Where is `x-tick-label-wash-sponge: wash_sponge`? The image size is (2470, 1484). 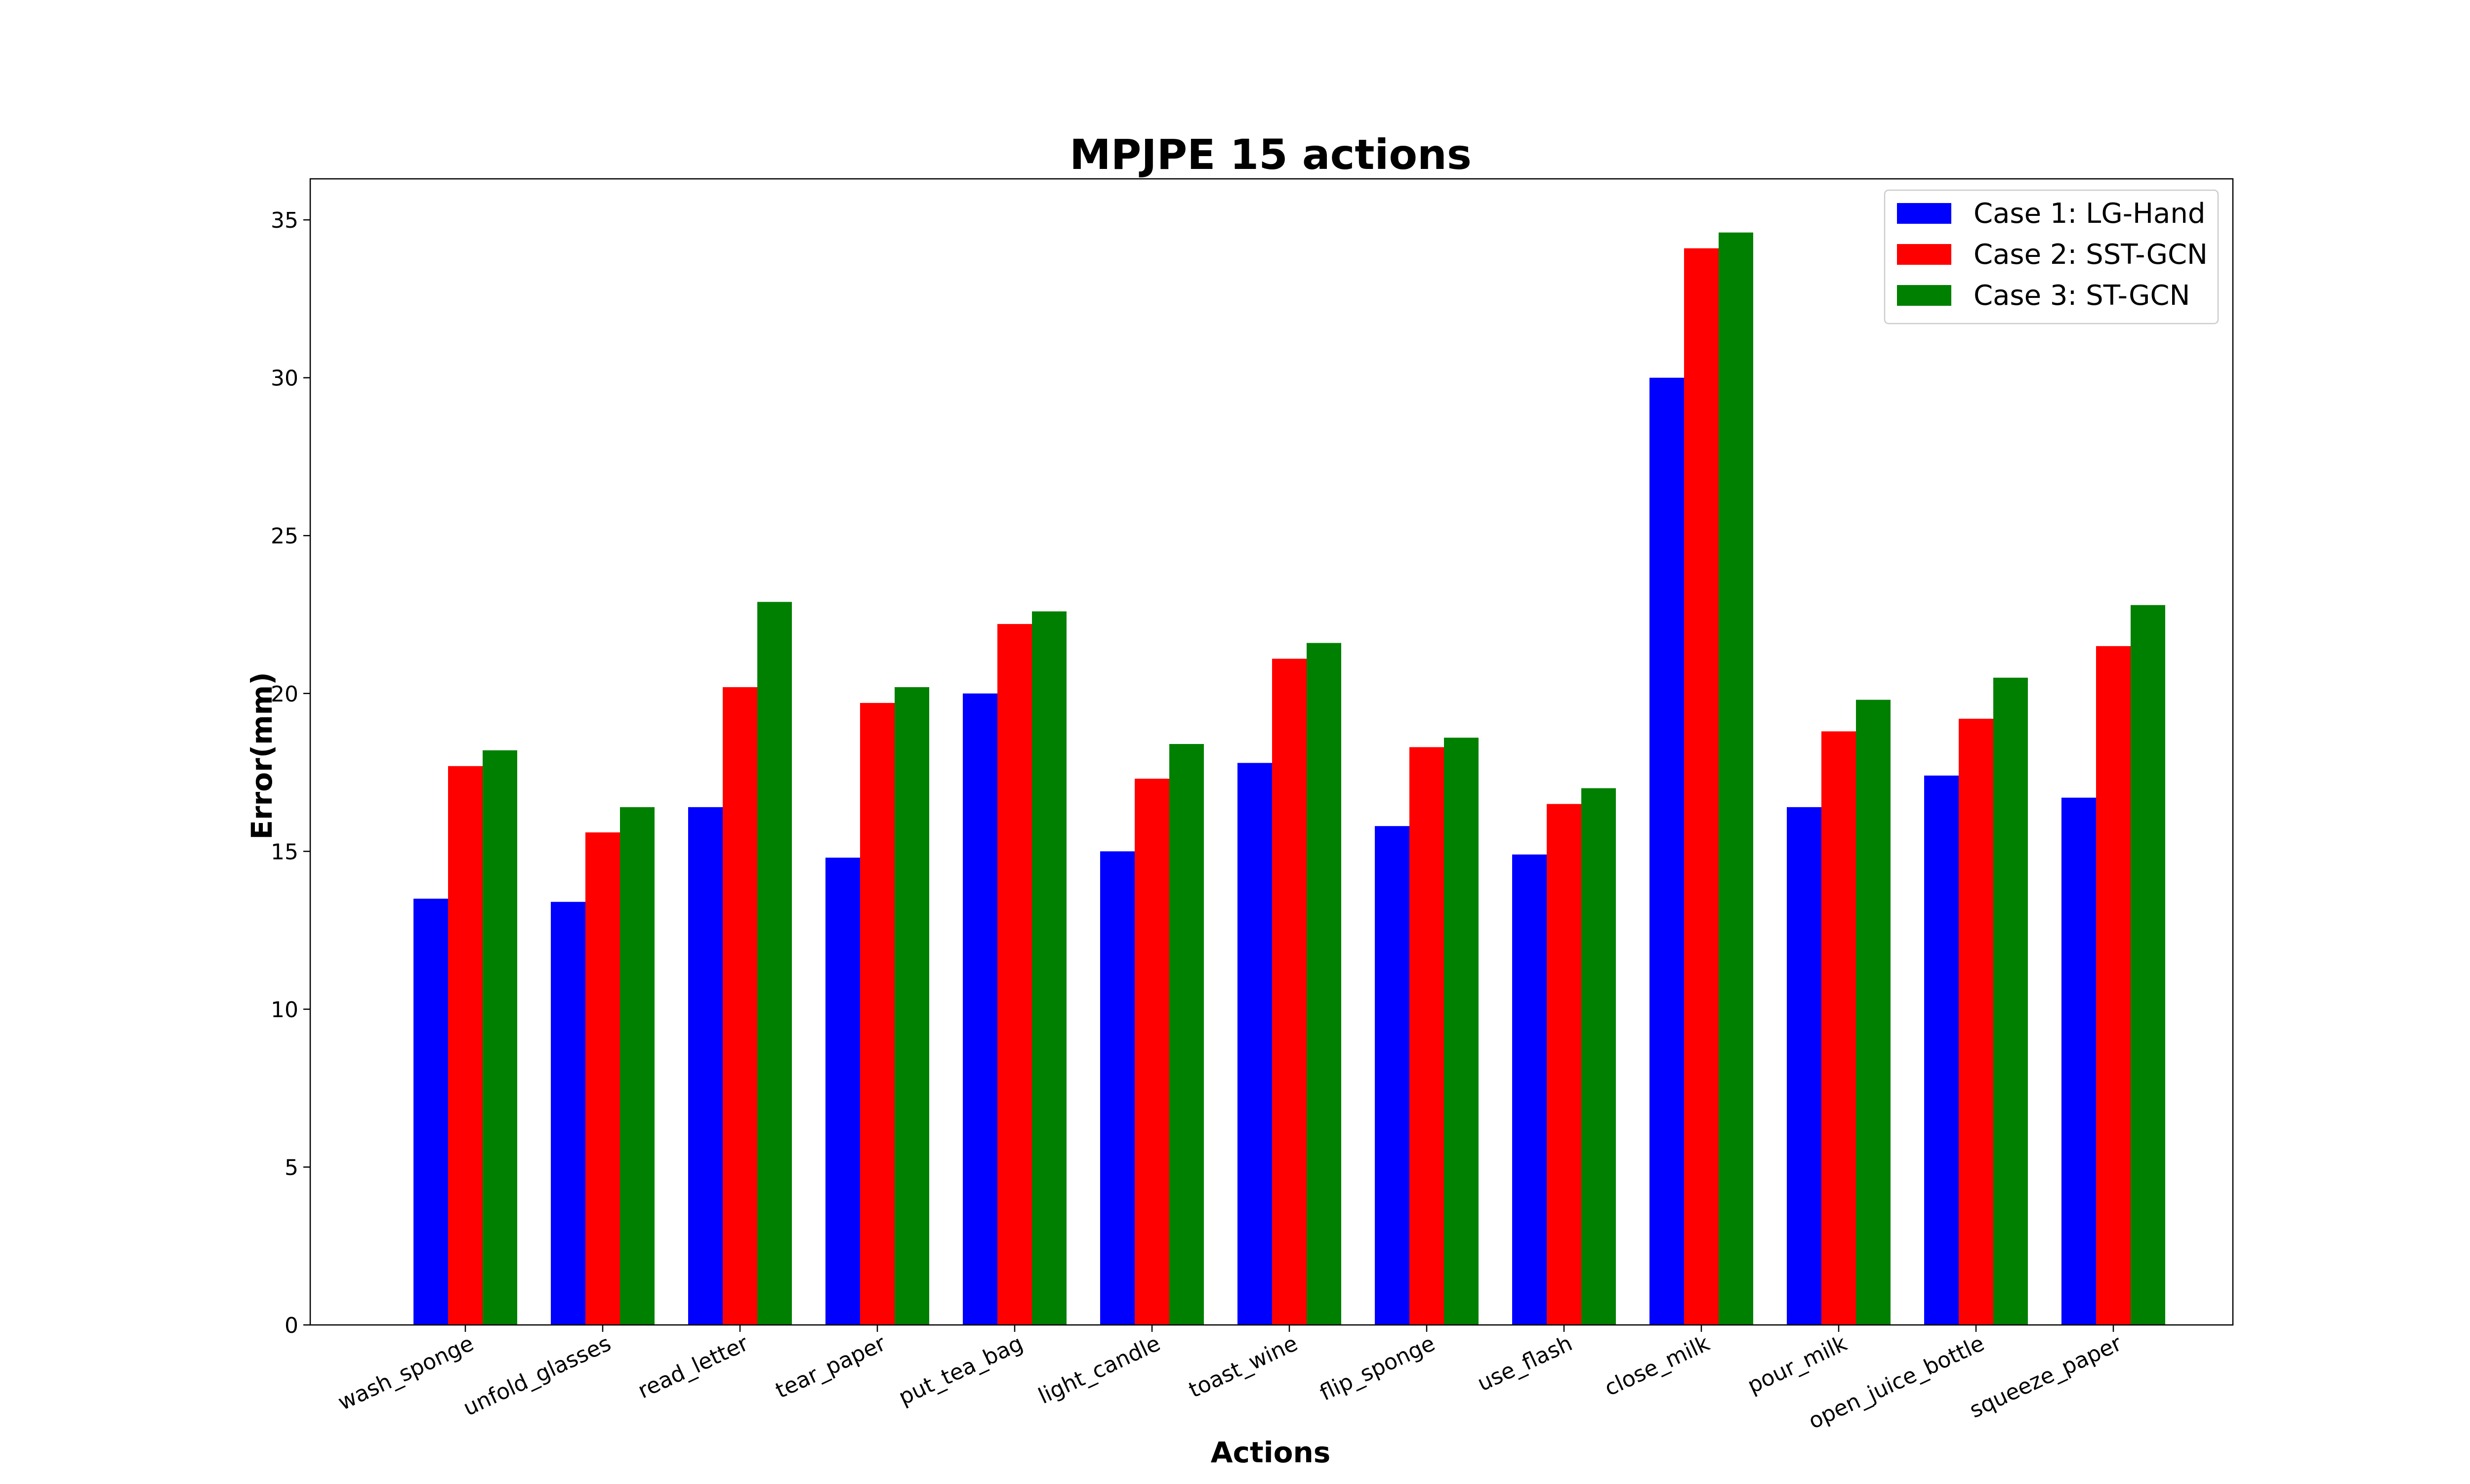
x-tick-label-wash-sponge: wash_sponge is located at coordinates (405, 1373).